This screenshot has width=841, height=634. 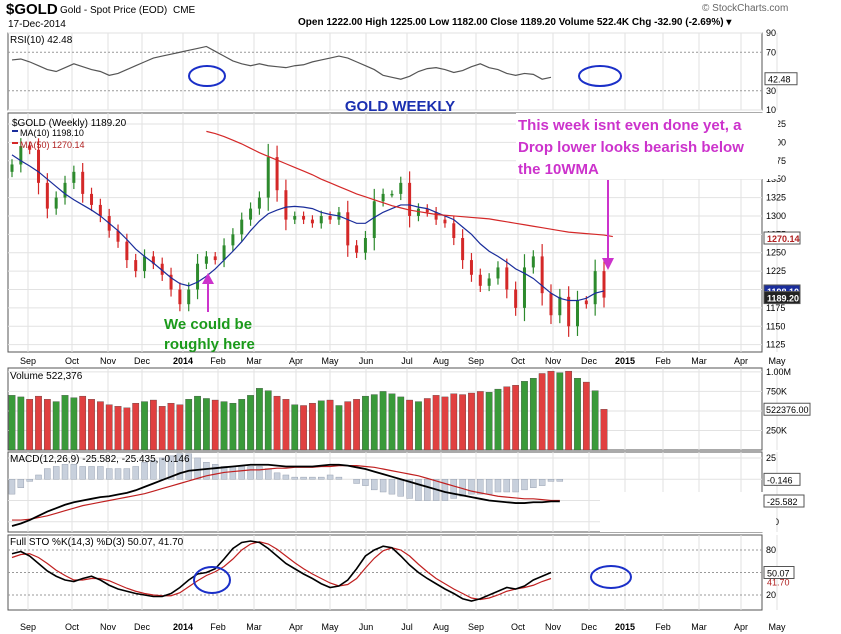 I want to click on y-tick-label: 25, so click(x=771, y=458).